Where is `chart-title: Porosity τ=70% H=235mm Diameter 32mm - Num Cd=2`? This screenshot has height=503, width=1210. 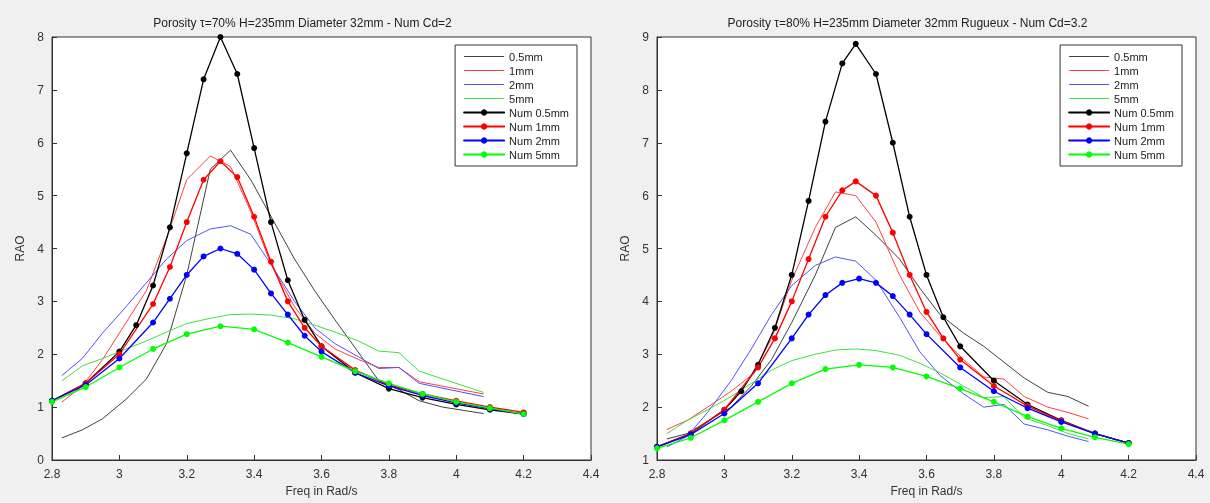
chart-title: Porosity τ=70% H=235mm Diameter 32mm - Num Cd=2 is located at coordinates (303, 23).